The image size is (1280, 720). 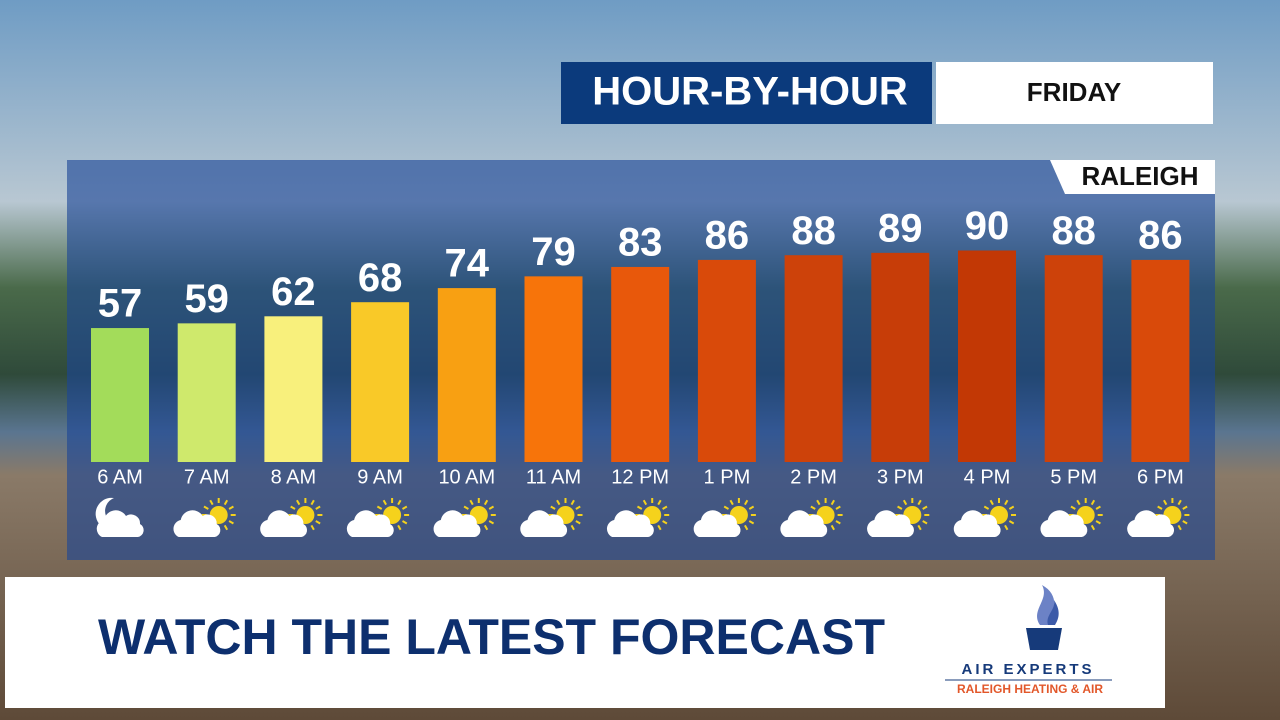 What do you see at coordinates (746, 93) in the screenshot?
I see `title-box` at bounding box center [746, 93].